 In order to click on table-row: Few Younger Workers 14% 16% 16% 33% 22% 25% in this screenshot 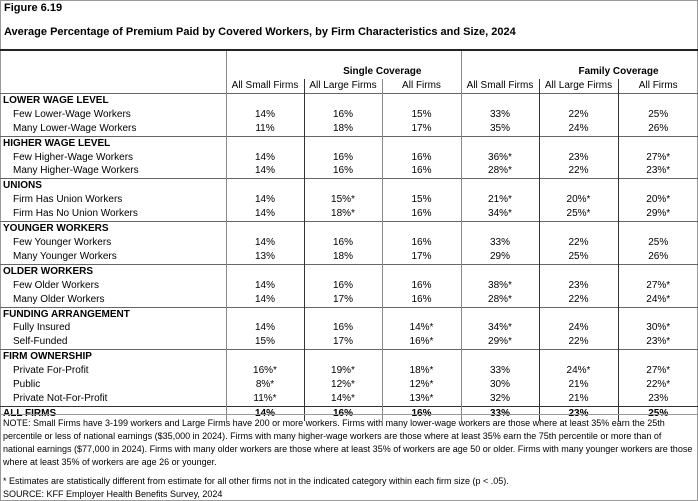, I will do `click(349, 242)`.